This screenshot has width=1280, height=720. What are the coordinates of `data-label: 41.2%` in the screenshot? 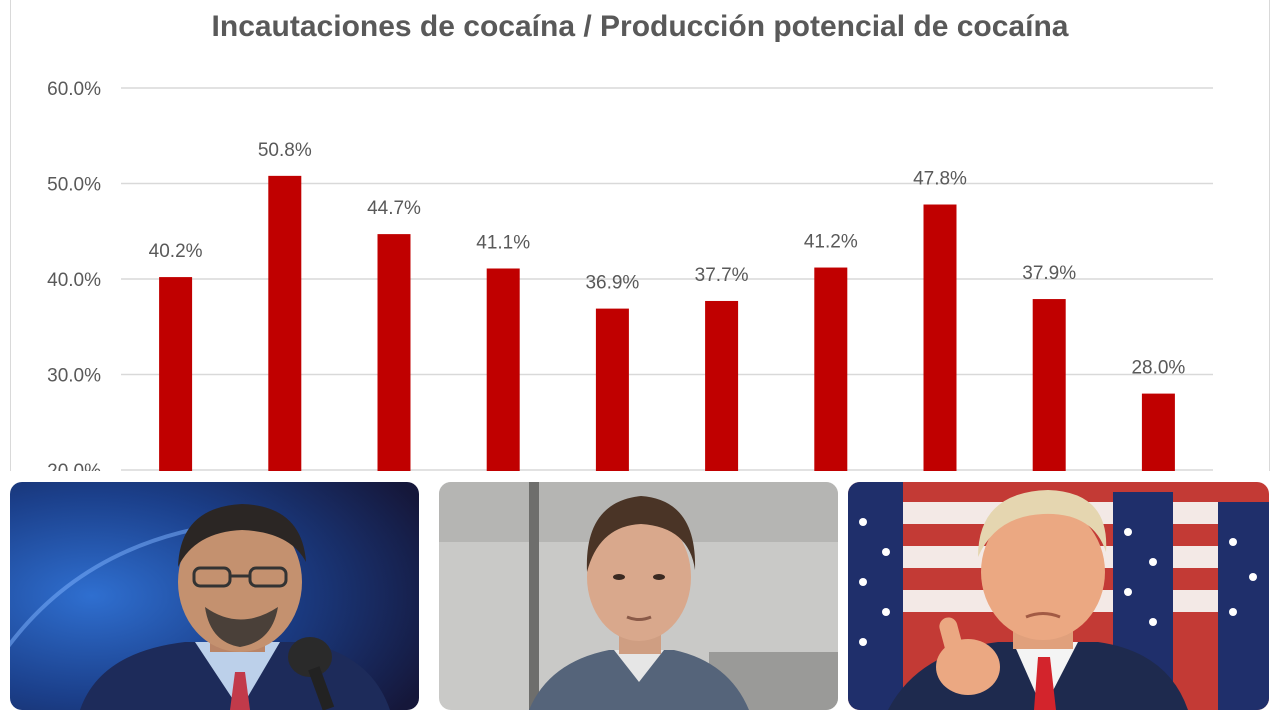 It's located at (831, 242).